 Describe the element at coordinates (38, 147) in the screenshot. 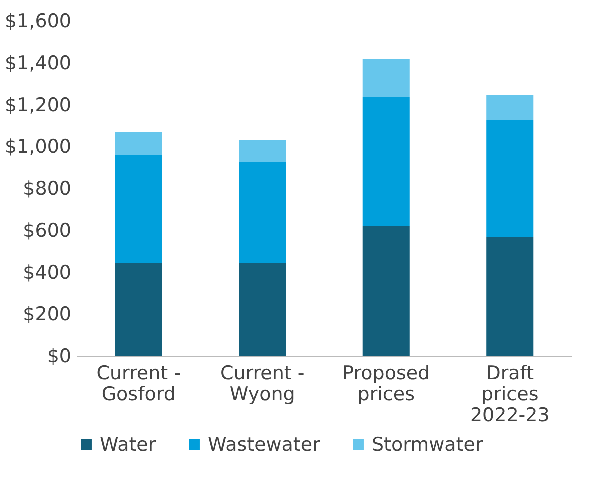

I see `y-tick-label: $1,000` at that location.